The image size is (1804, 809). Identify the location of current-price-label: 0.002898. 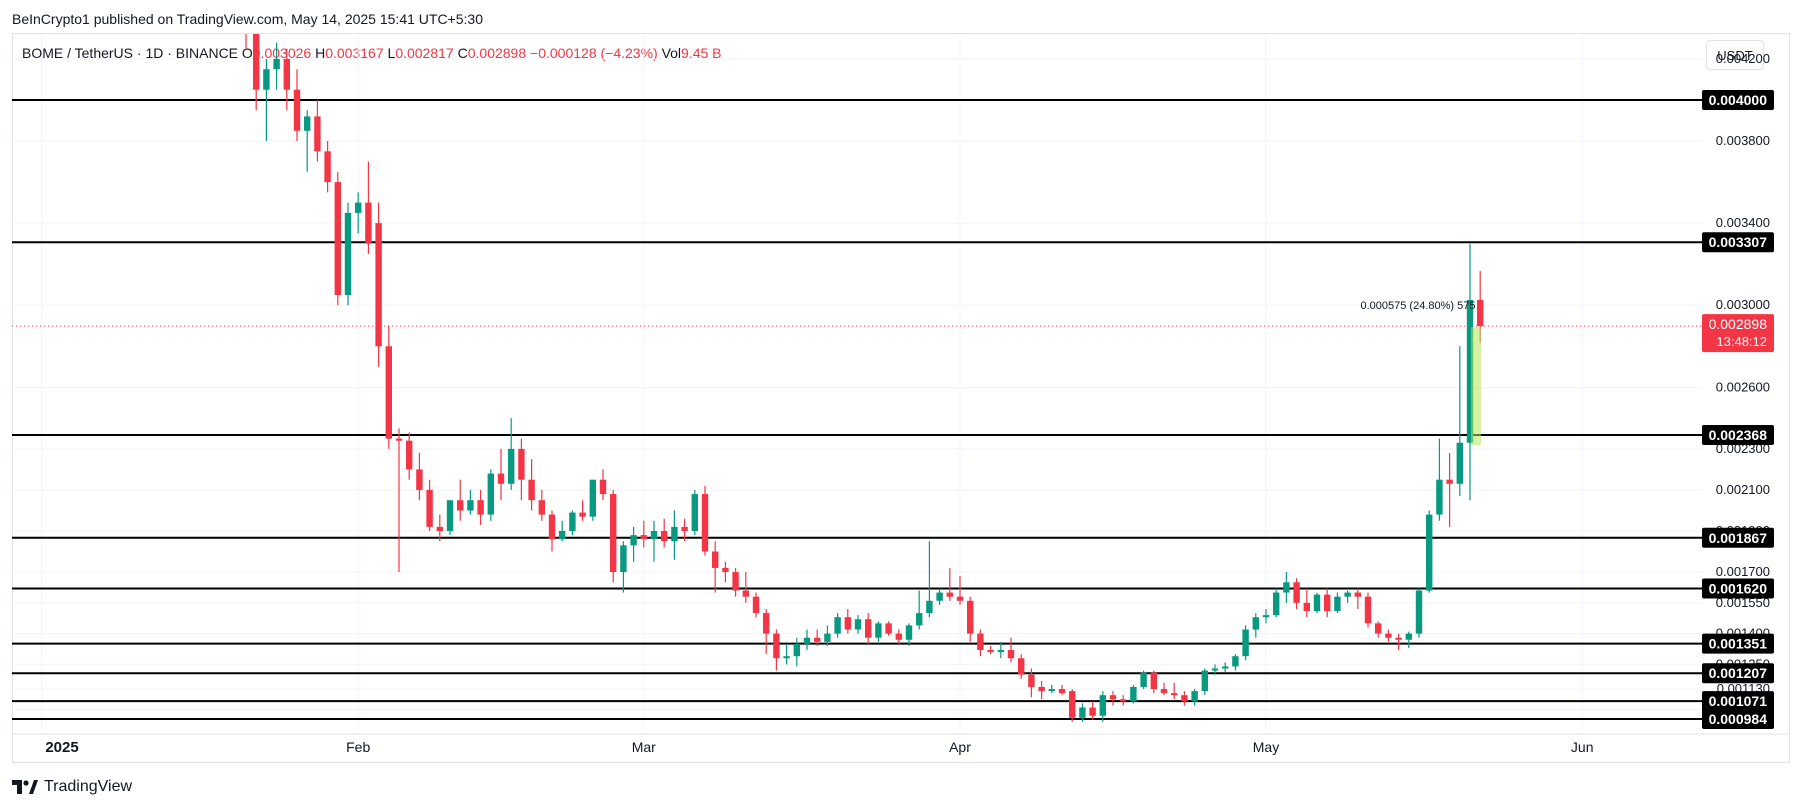
(1738, 324).